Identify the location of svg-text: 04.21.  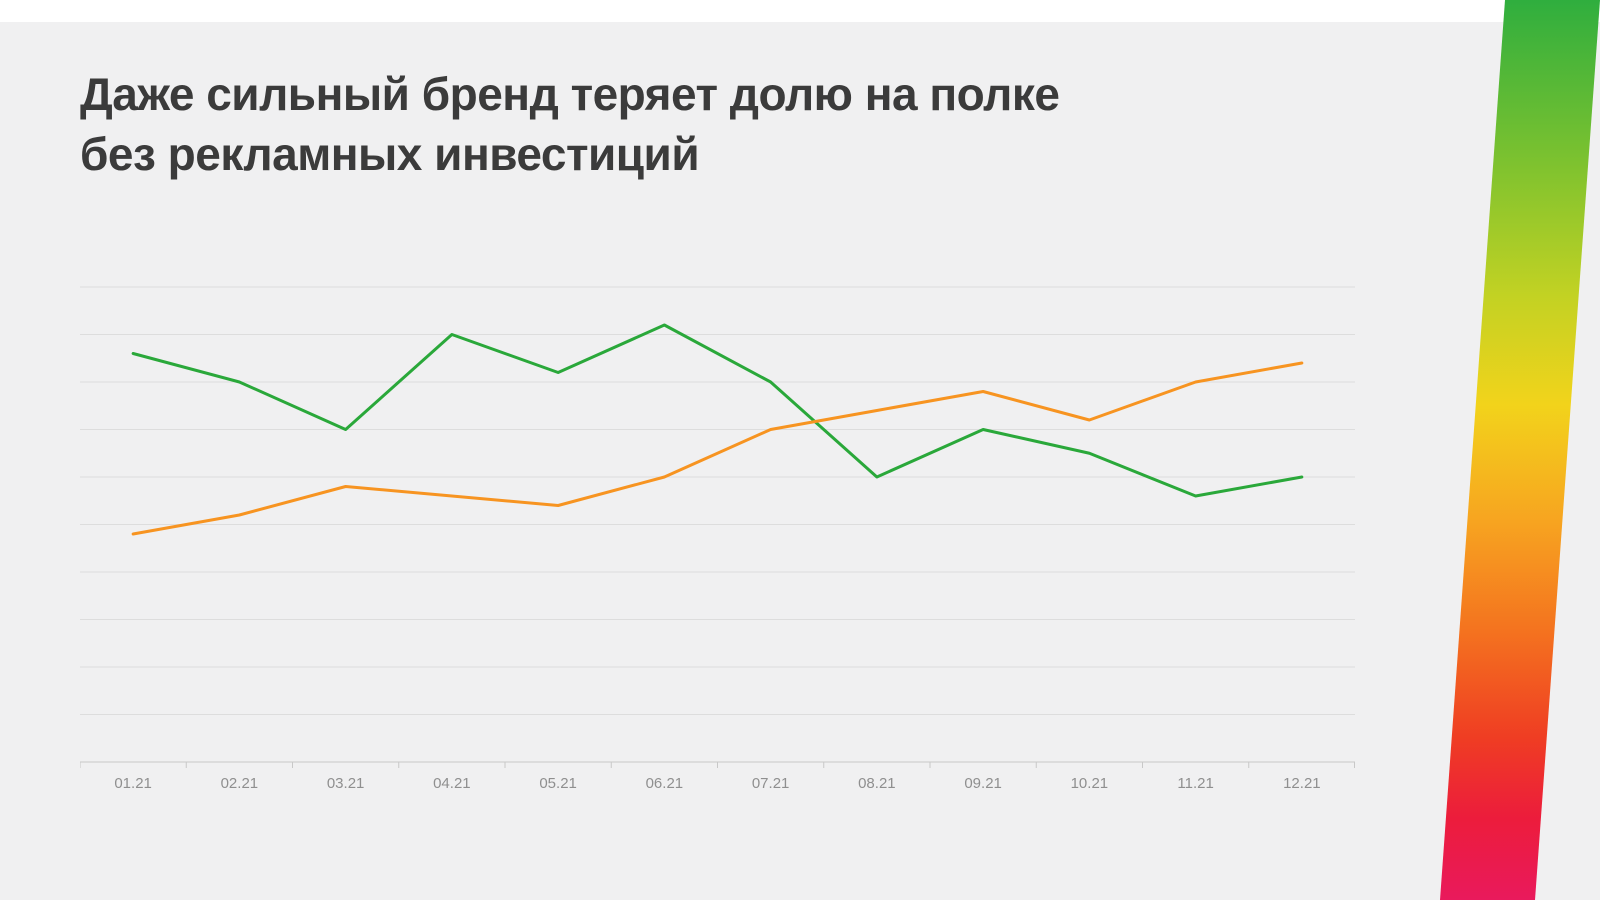
(452, 782).